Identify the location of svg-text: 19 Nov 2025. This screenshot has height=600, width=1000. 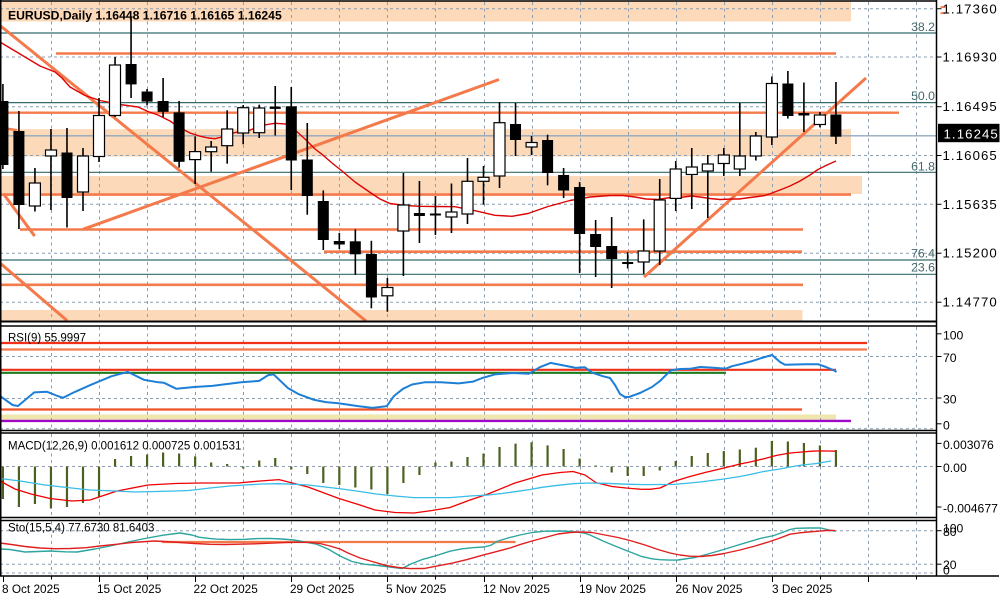
(612, 589).